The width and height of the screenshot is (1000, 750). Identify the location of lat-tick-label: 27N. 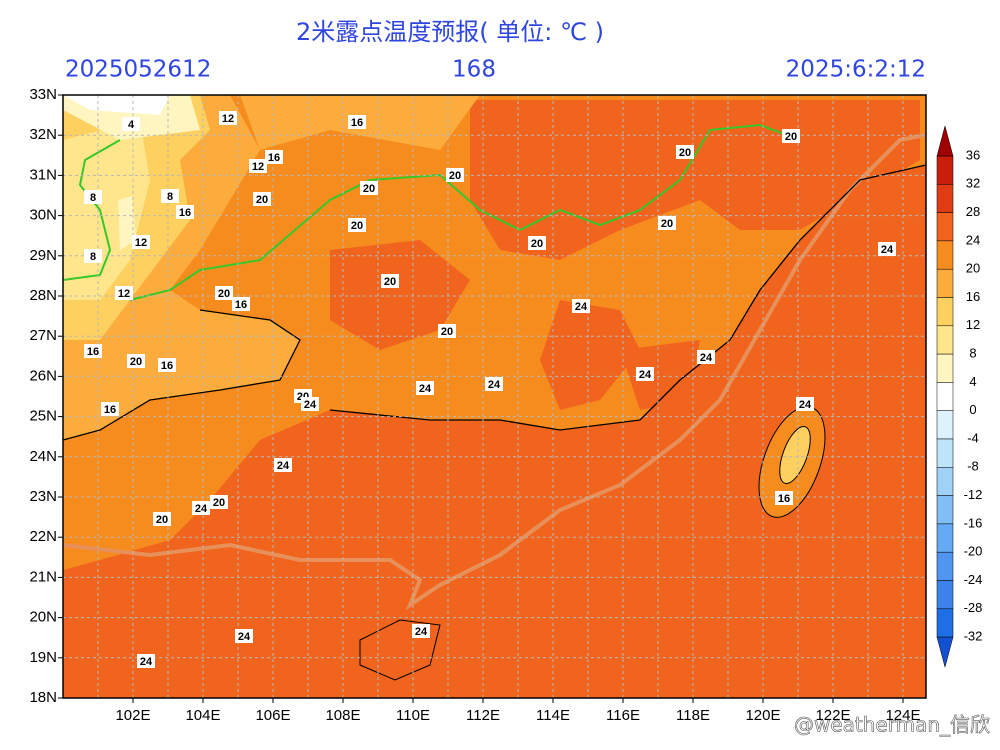
(43, 335).